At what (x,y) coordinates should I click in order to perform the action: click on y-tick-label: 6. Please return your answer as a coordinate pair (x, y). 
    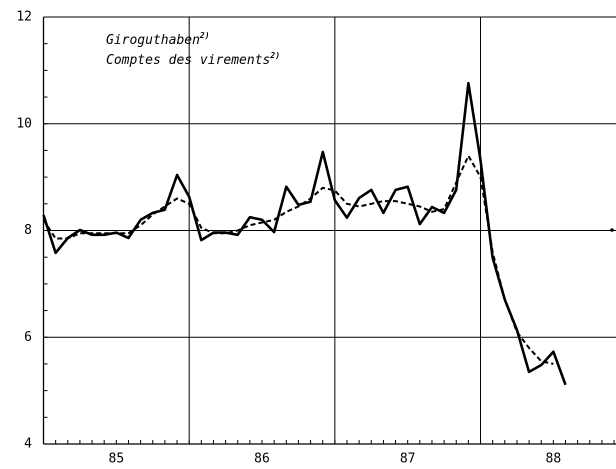
    Looking at the image, I should click on (28, 337).